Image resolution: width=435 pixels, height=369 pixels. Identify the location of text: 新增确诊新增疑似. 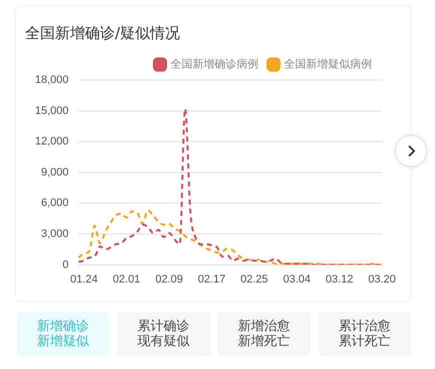
(63, 334).